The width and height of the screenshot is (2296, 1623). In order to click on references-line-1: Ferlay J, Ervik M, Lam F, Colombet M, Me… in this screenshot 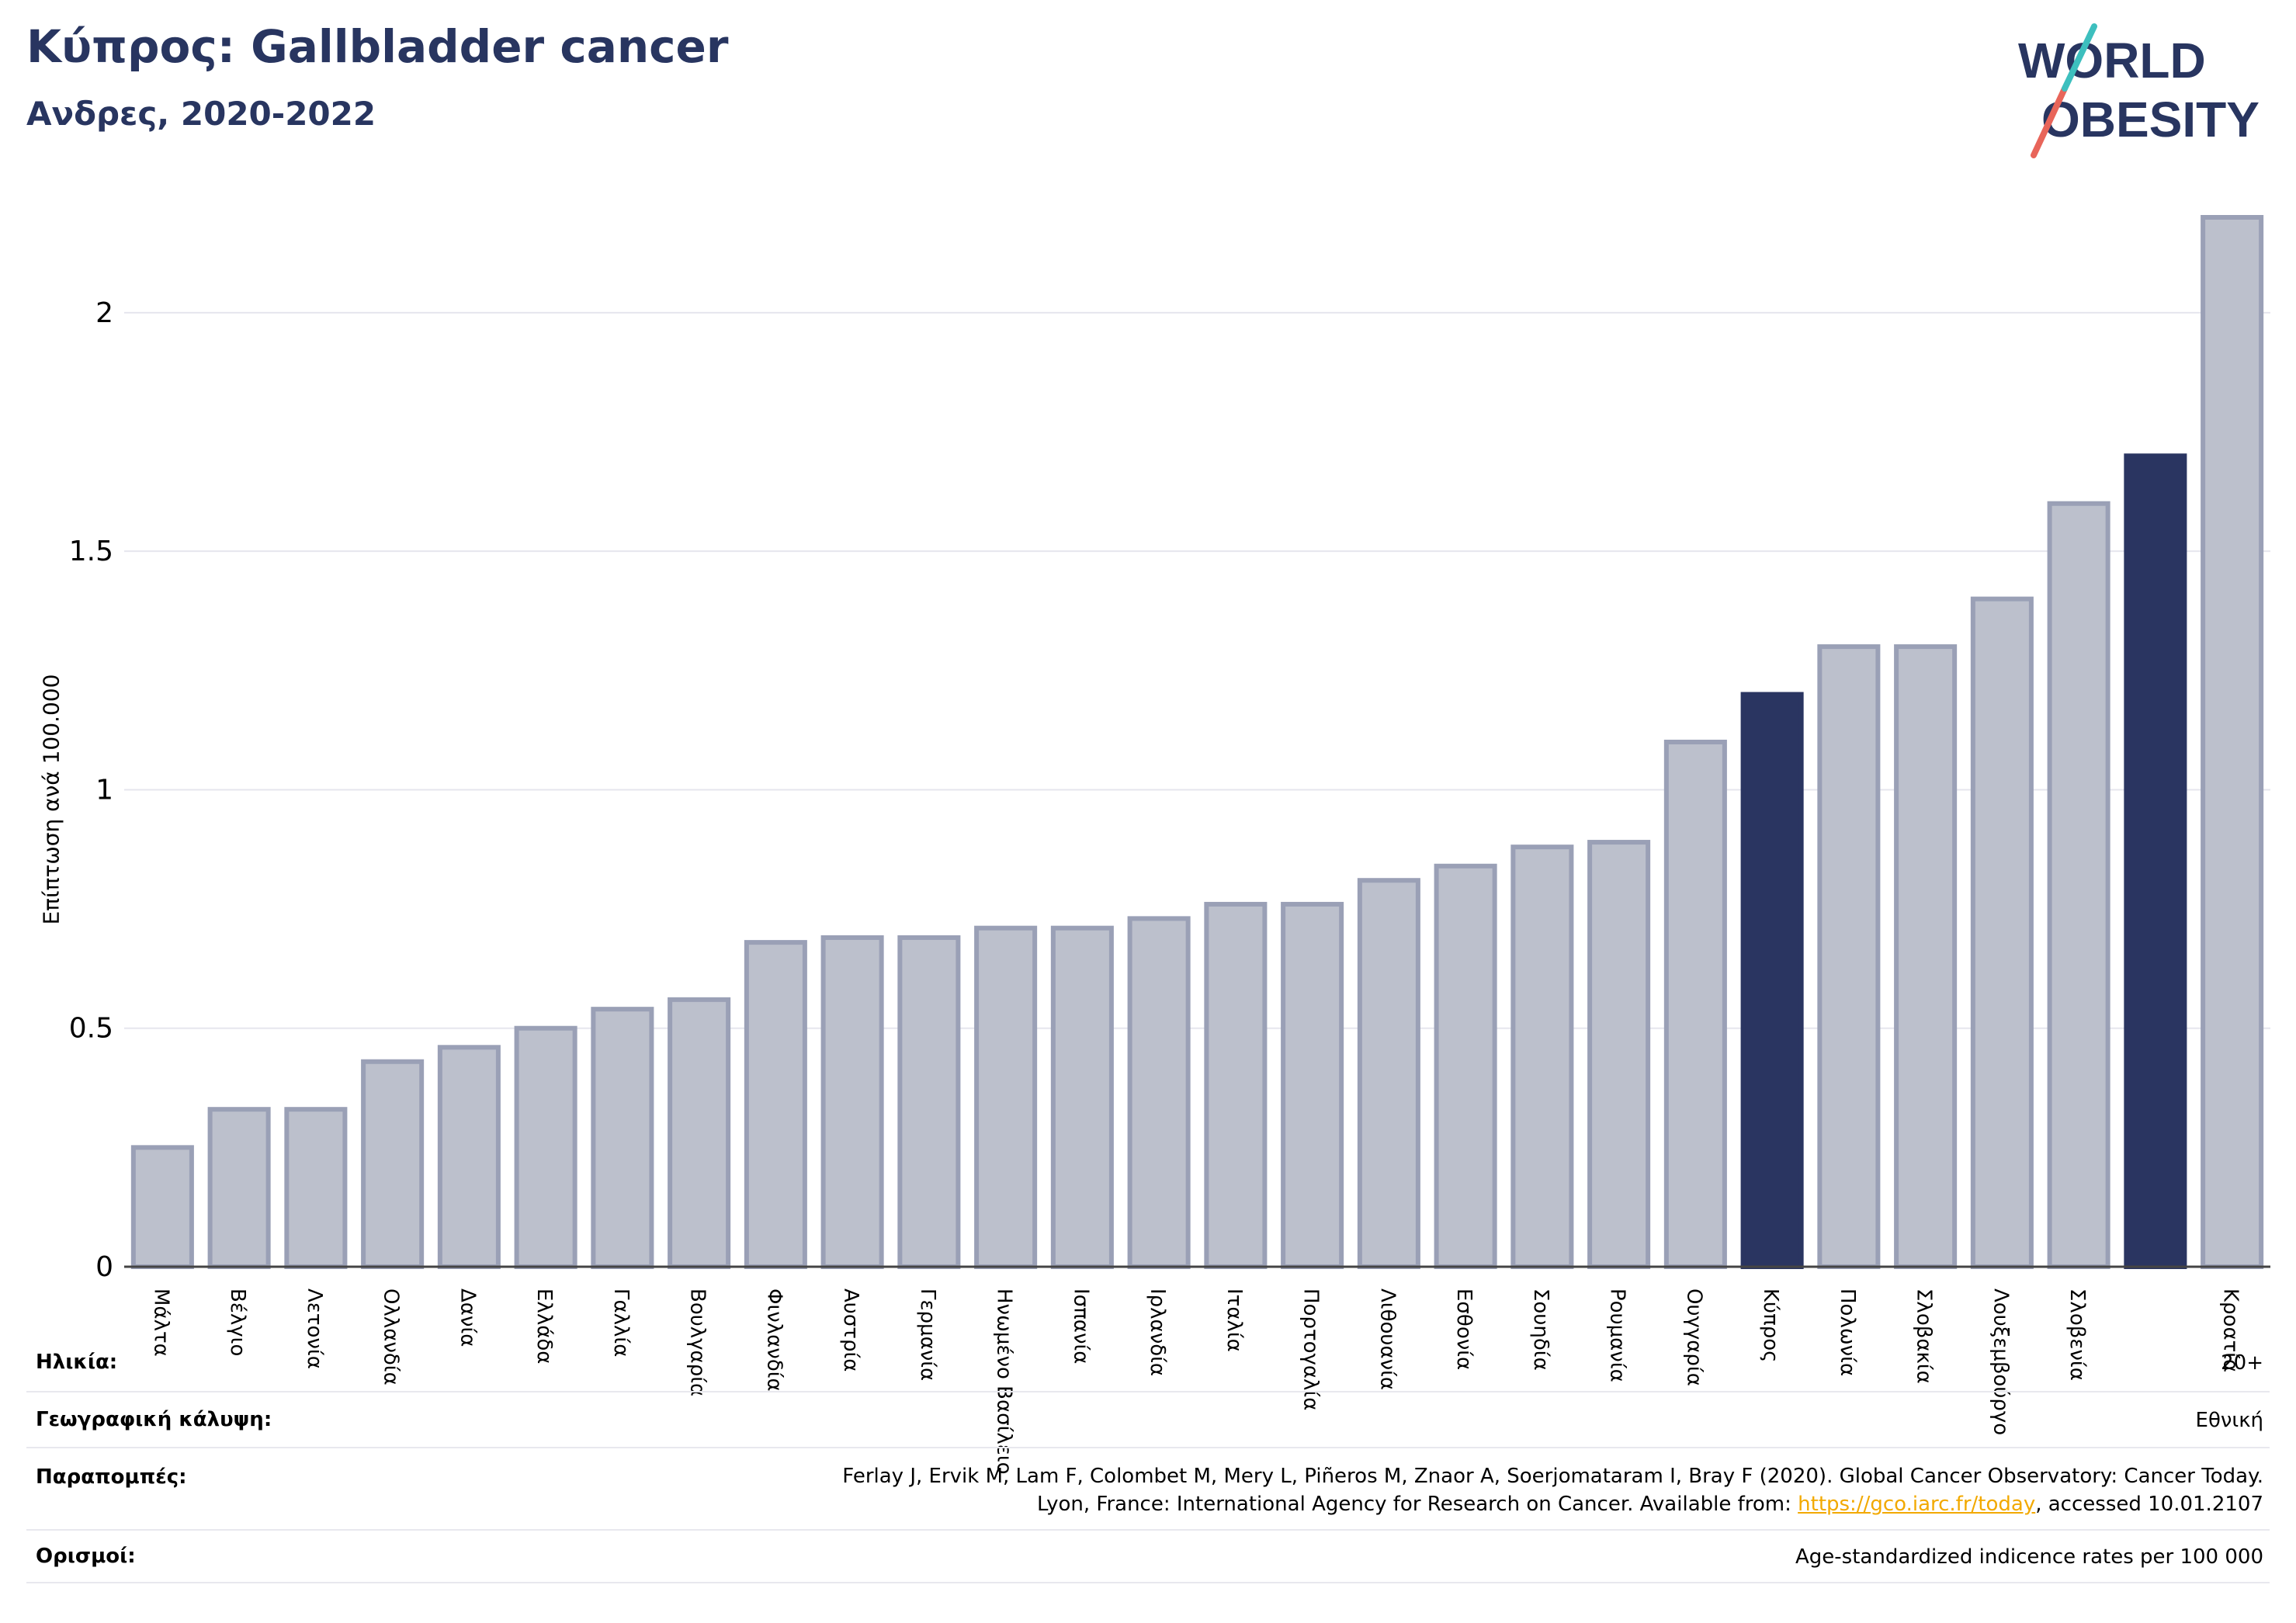, I will do `click(1552, 1476)`.